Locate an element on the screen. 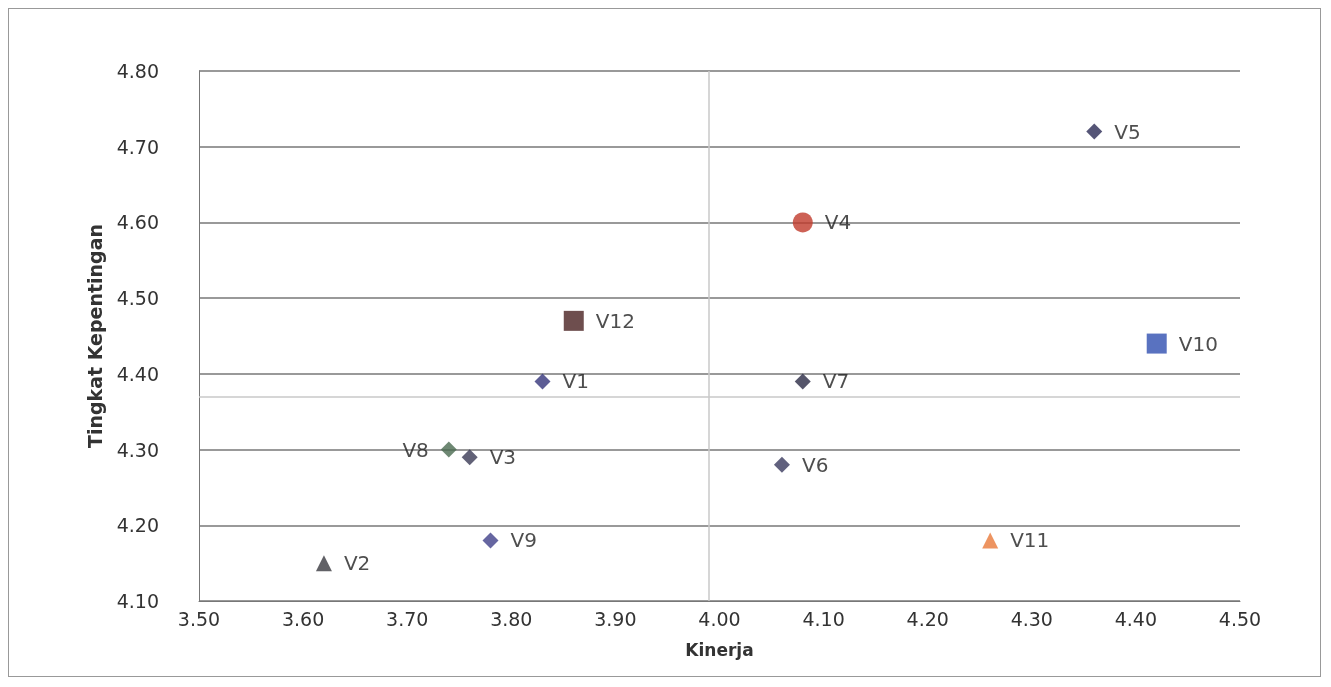  series-label: V9 is located at coordinates (523, 540).